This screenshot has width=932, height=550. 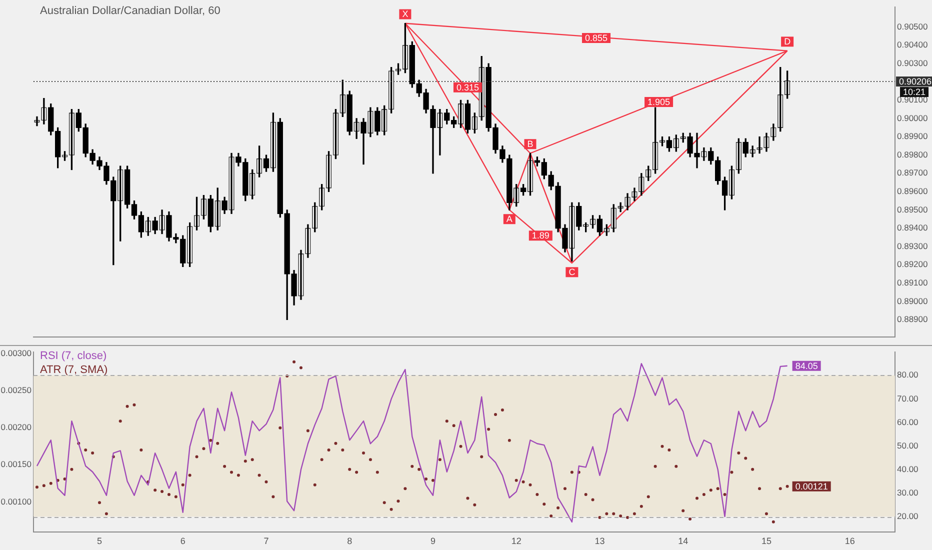 What do you see at coordinates (467, 87) in the screenshot?
I see `annotation: 0.315` at bounding box center [467, 87].